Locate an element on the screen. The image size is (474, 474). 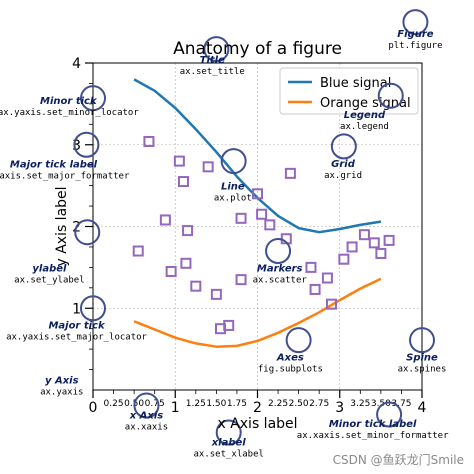
legend-entry: Blue signal is located at coordinates (355, 83).